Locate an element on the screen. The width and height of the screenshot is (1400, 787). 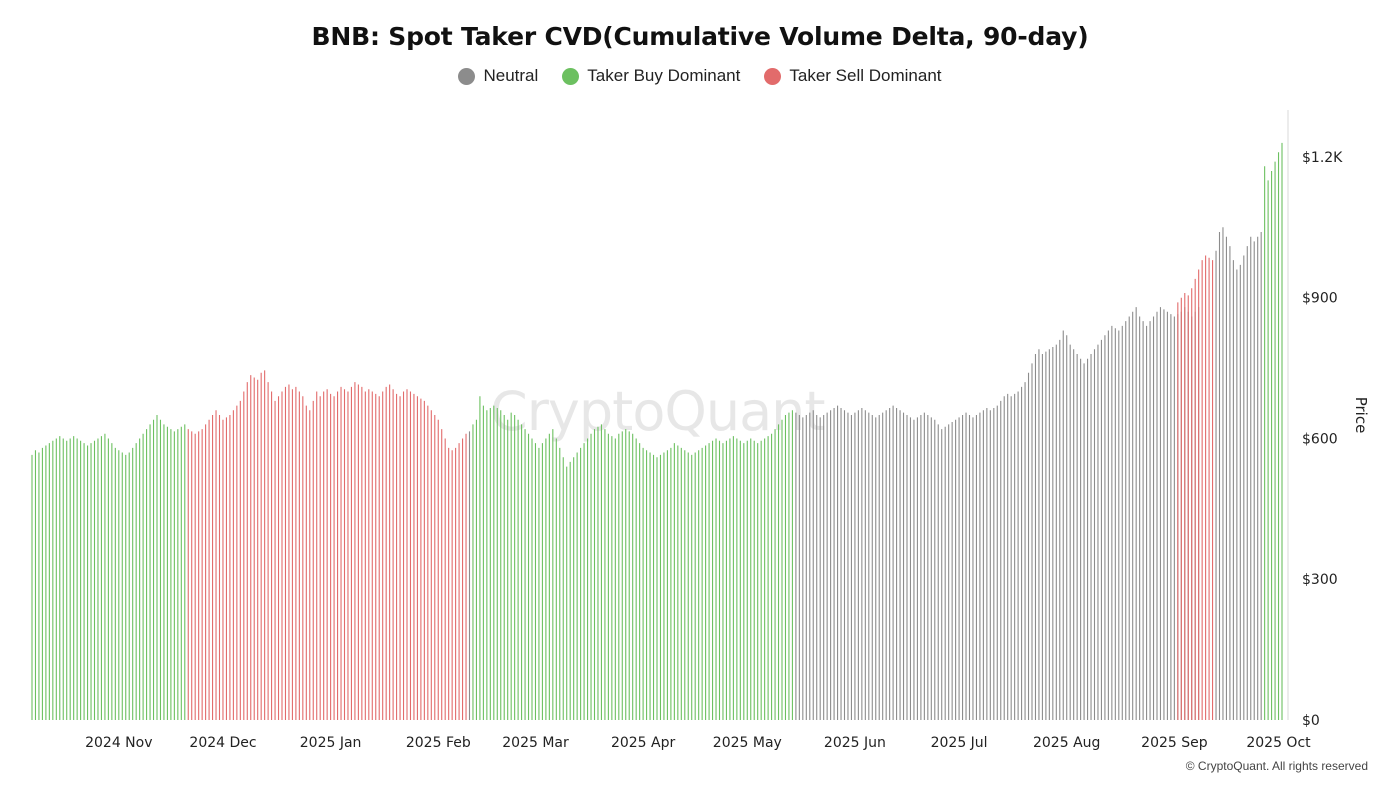
y-tick-label: $0 is located at coordinates (1311, 721).